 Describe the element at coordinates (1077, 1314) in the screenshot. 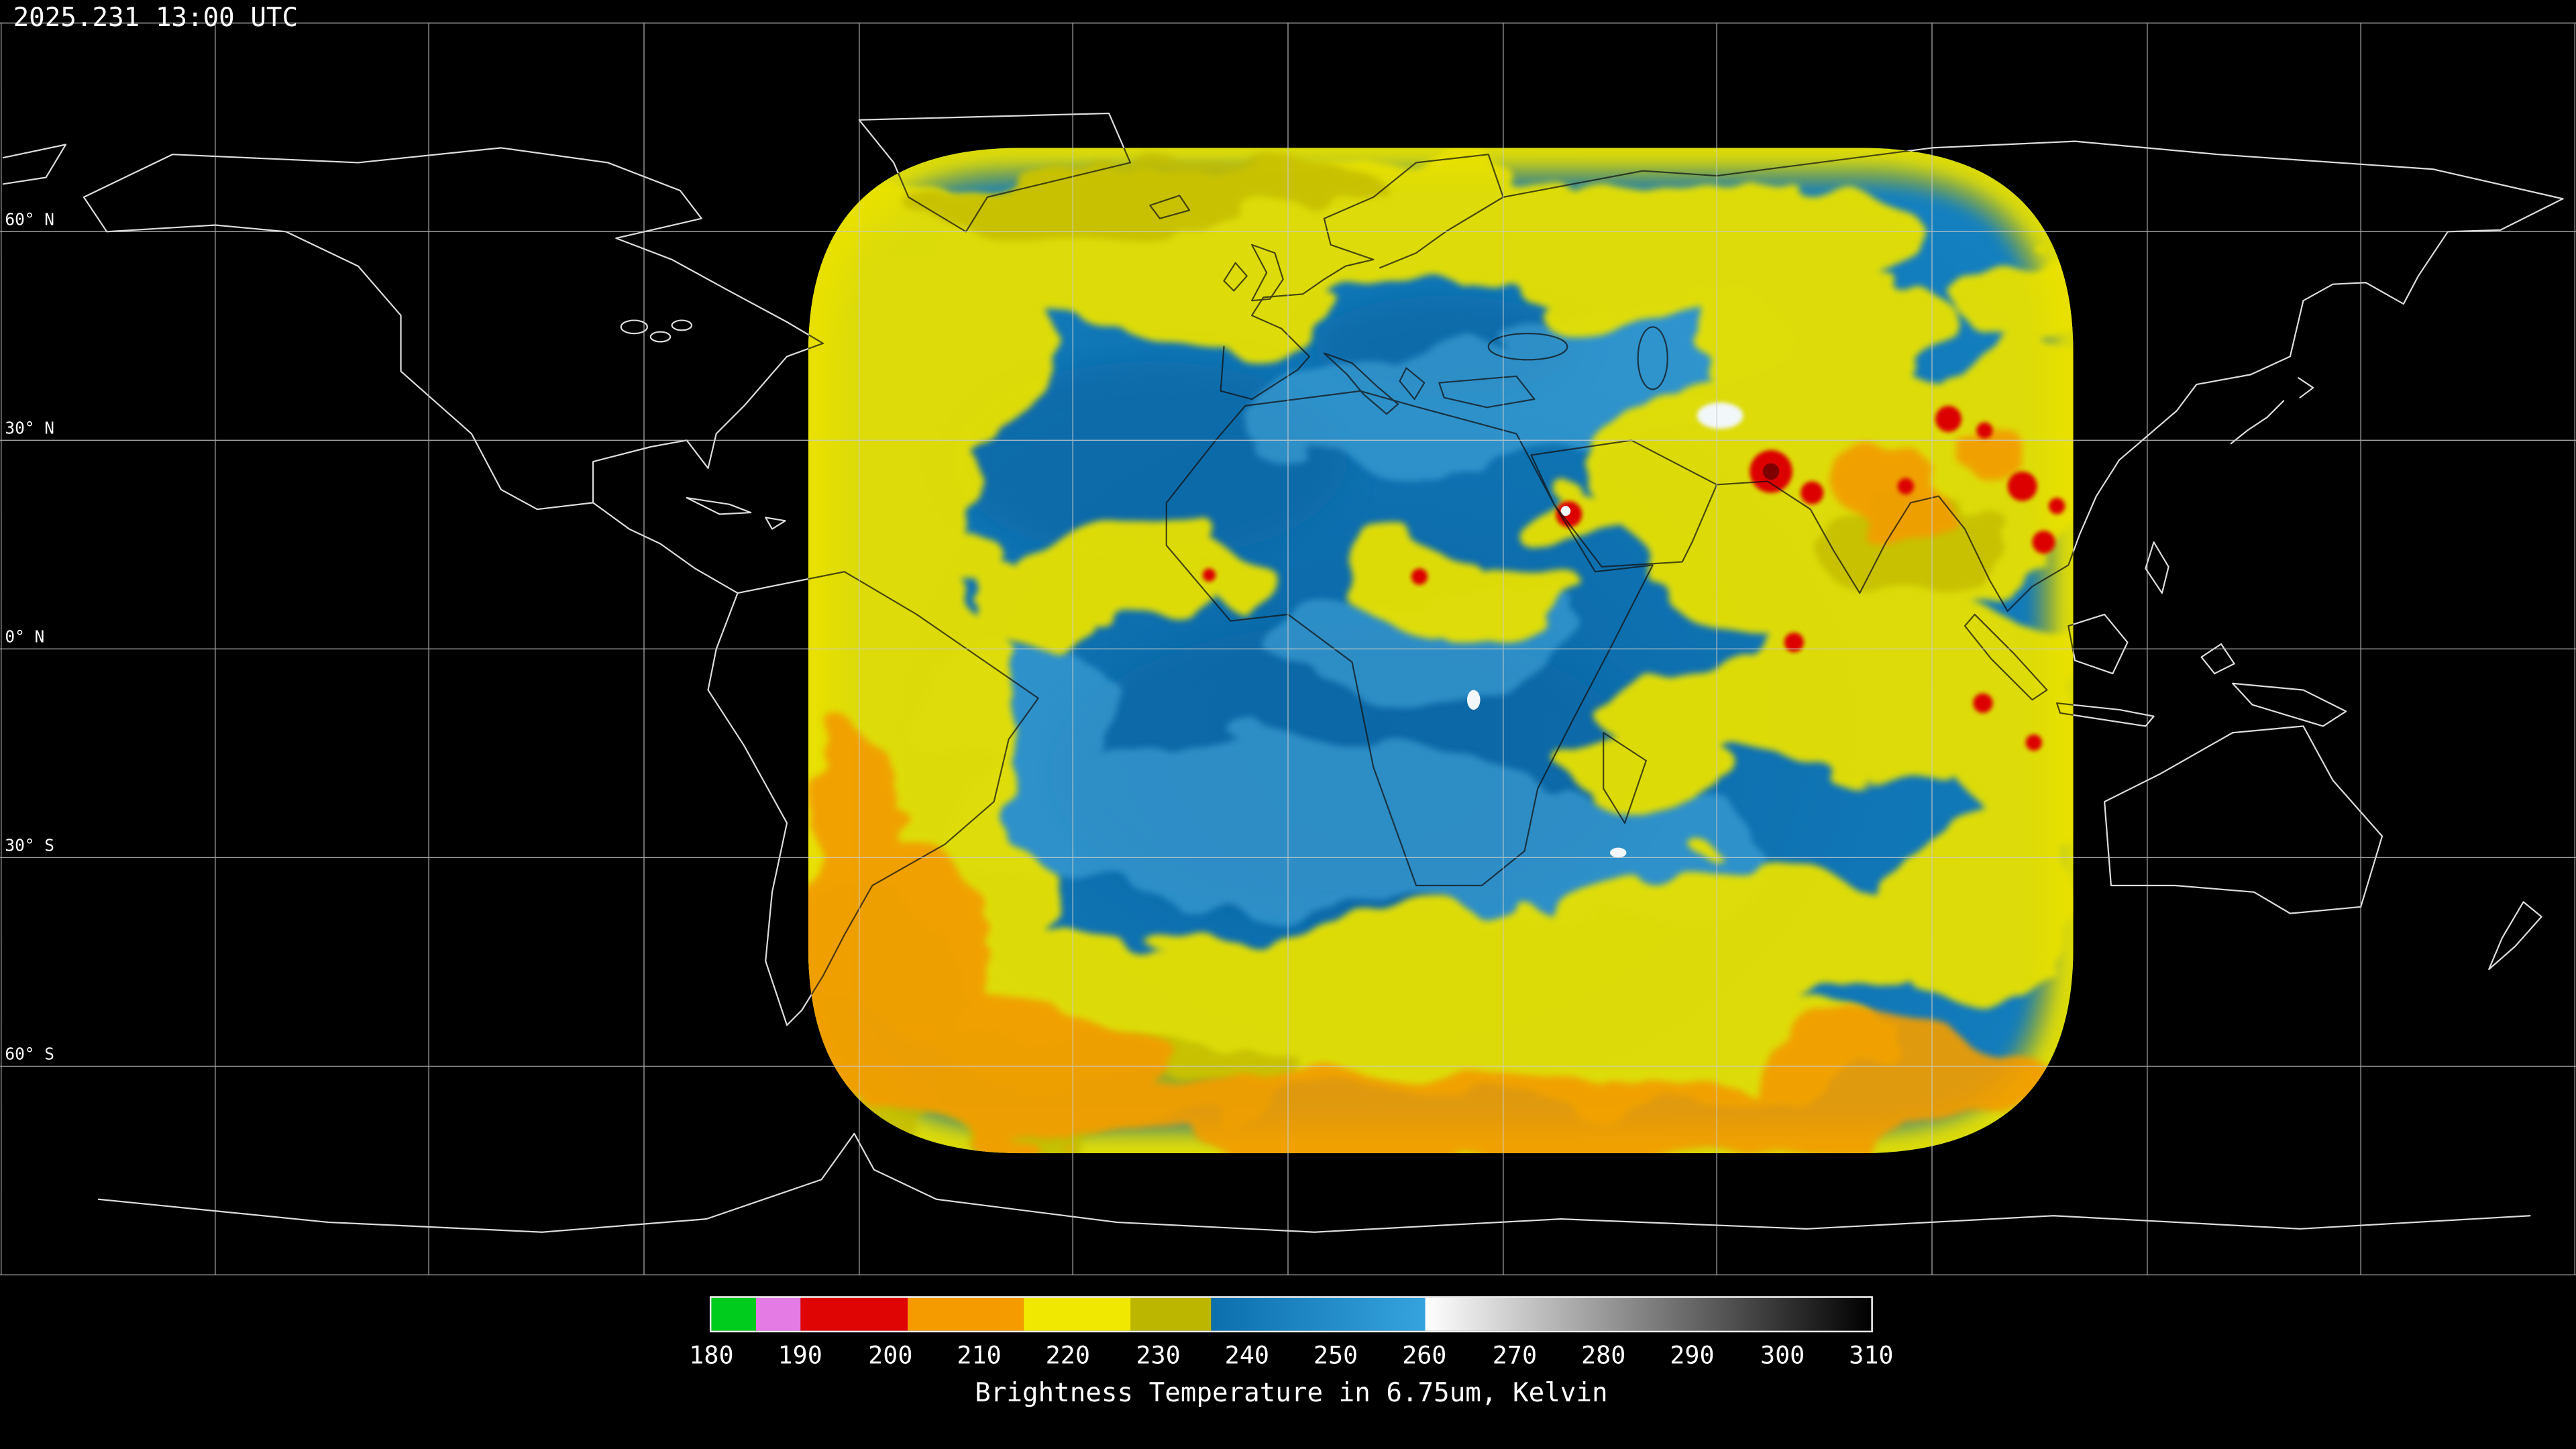

I see `colorbar-segment-yellow` at that location.